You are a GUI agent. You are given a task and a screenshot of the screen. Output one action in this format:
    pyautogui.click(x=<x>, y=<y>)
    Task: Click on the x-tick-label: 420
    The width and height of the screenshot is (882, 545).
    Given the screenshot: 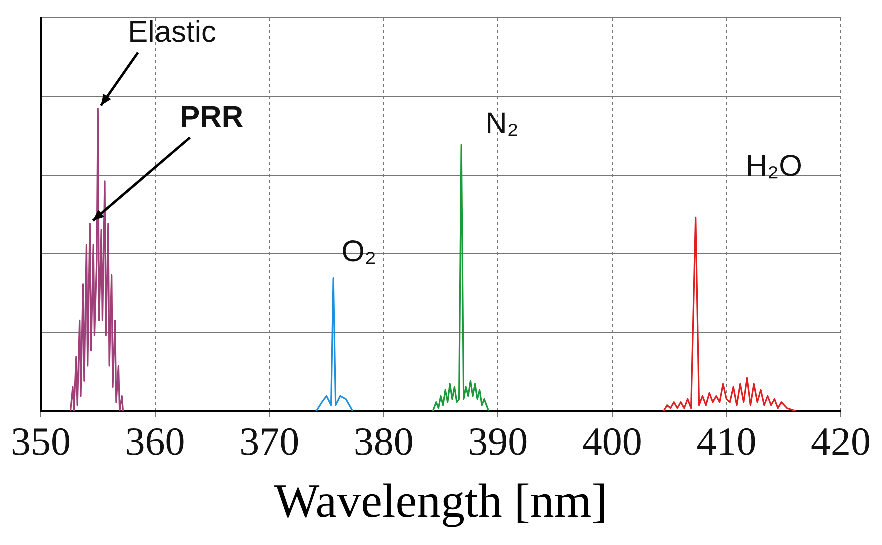 What is the action you would take?
    pyautogui.click(x=841, y=441)
    